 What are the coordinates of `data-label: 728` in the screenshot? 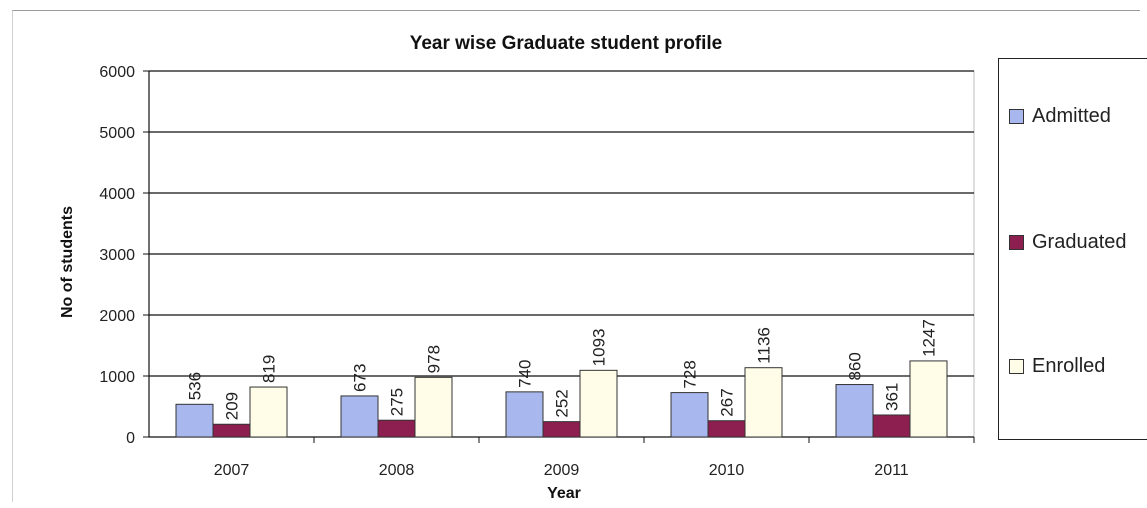 It's located at (690, 374).